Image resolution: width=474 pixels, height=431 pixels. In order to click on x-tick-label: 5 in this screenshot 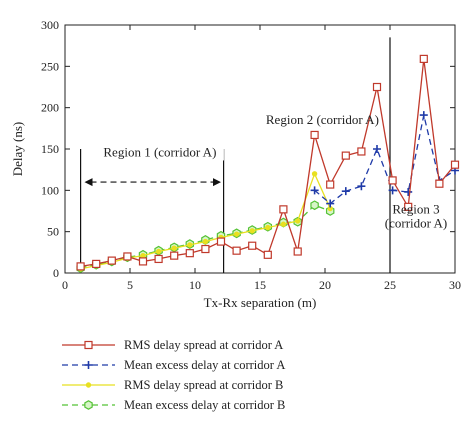, I will do `click(130, 285)`.